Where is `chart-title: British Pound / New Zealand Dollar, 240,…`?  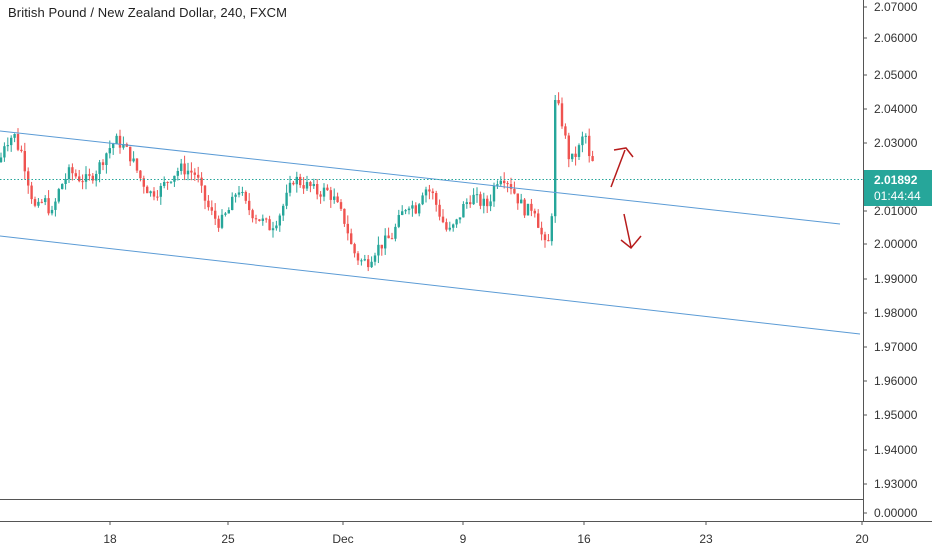
chart-title: British Pound / New Zealand Dollar, 240,… is located at coordinates (148, 12).